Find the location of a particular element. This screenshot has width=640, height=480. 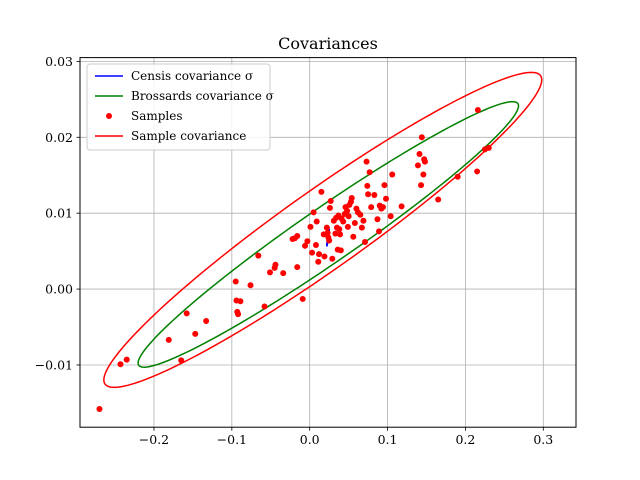

legend-swatch-marker is located at coordinates (109, 116).